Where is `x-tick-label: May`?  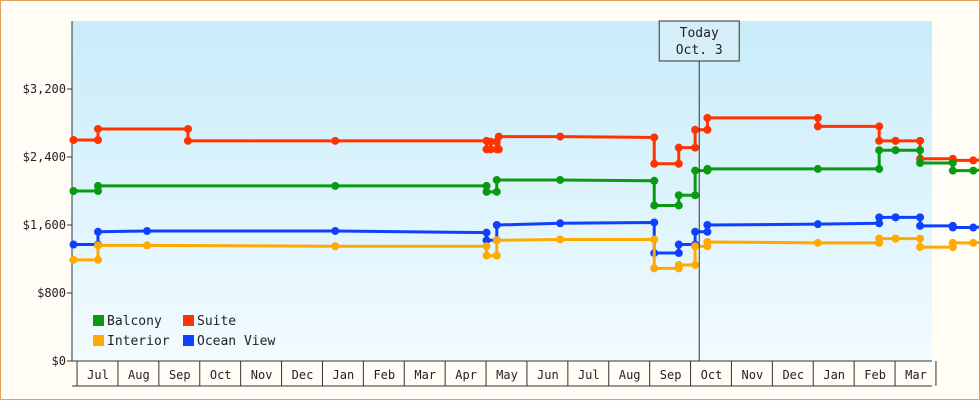
x-tick-label: May is located at coordinates (507, 375).